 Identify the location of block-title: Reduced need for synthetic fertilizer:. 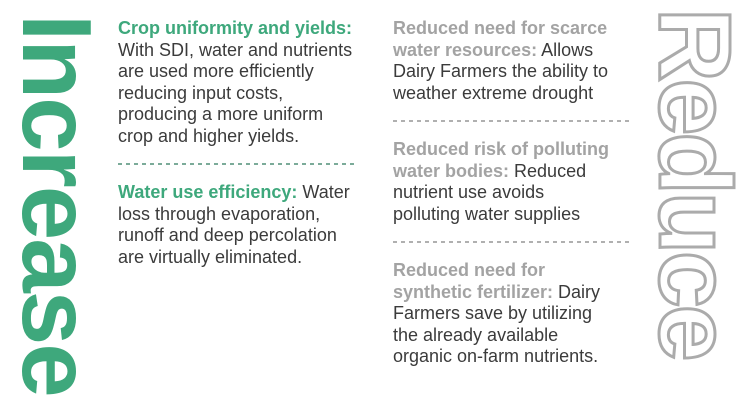
(473, 281).